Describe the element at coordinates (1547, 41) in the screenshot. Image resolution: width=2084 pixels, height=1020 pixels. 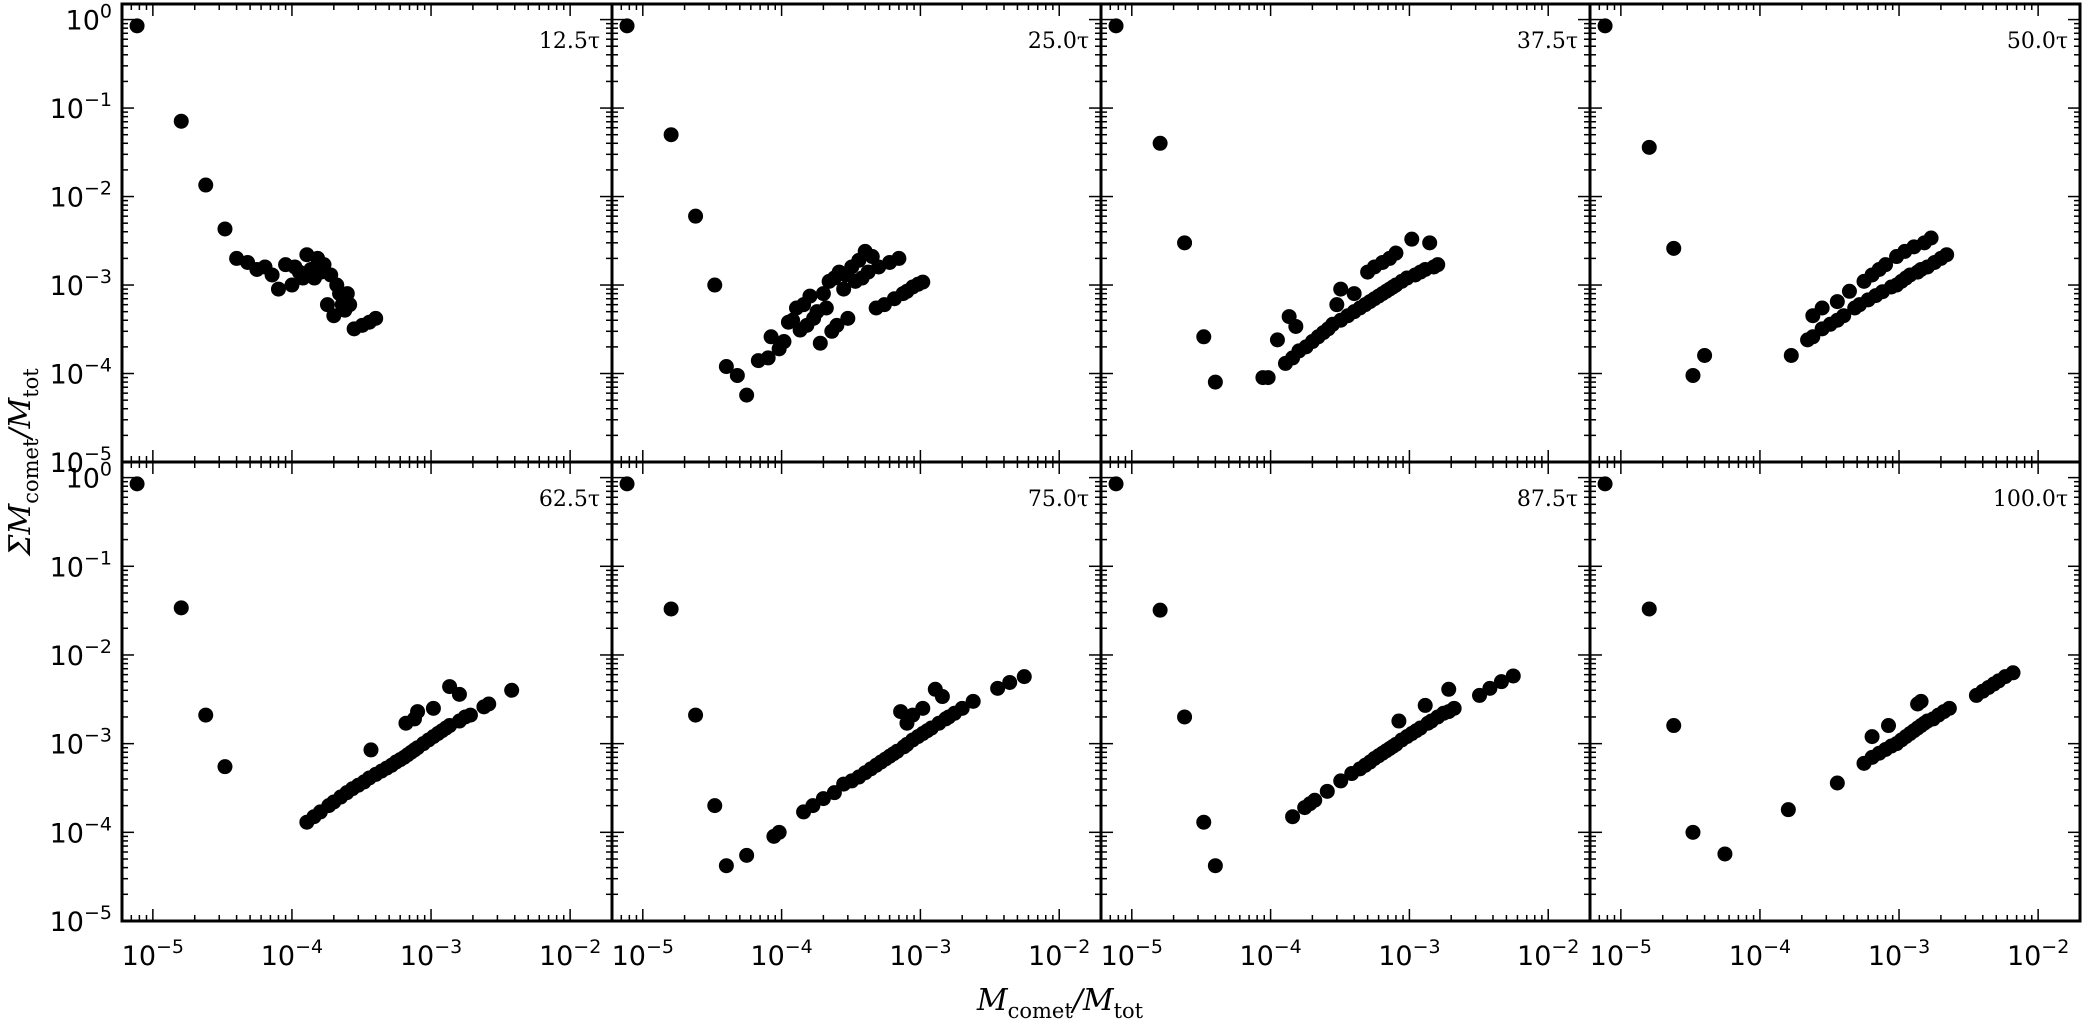
I see `panel-time-label: 37.5τ` at that location.